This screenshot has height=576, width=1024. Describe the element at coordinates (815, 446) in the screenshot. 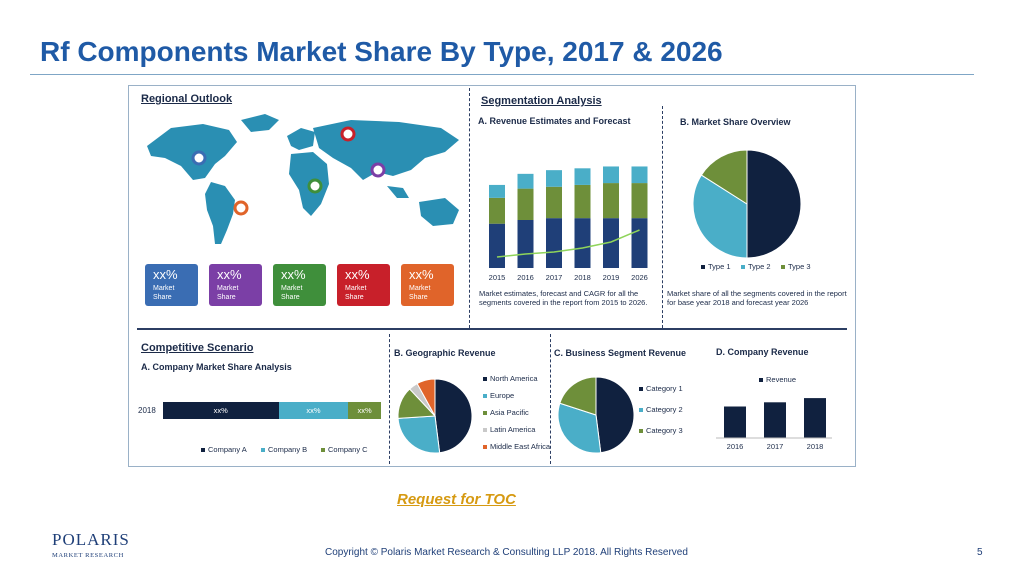

I see `company-revenue-tick-label: 2018` at that location.